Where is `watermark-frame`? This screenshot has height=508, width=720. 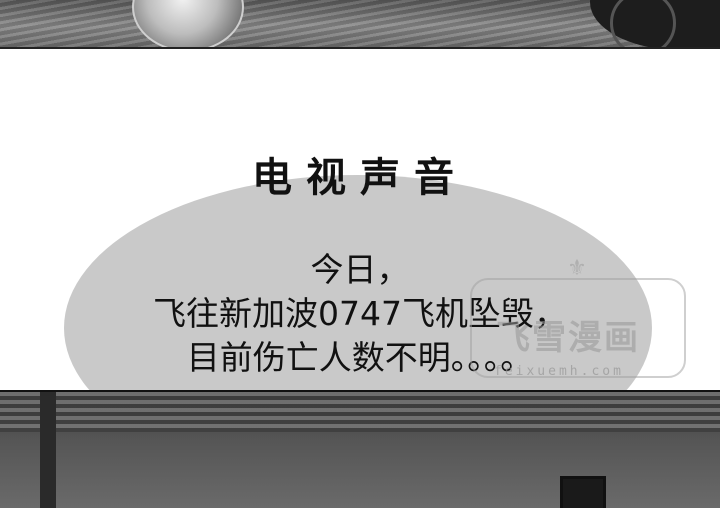 watermark-frame is located at coordinates (578, 328).